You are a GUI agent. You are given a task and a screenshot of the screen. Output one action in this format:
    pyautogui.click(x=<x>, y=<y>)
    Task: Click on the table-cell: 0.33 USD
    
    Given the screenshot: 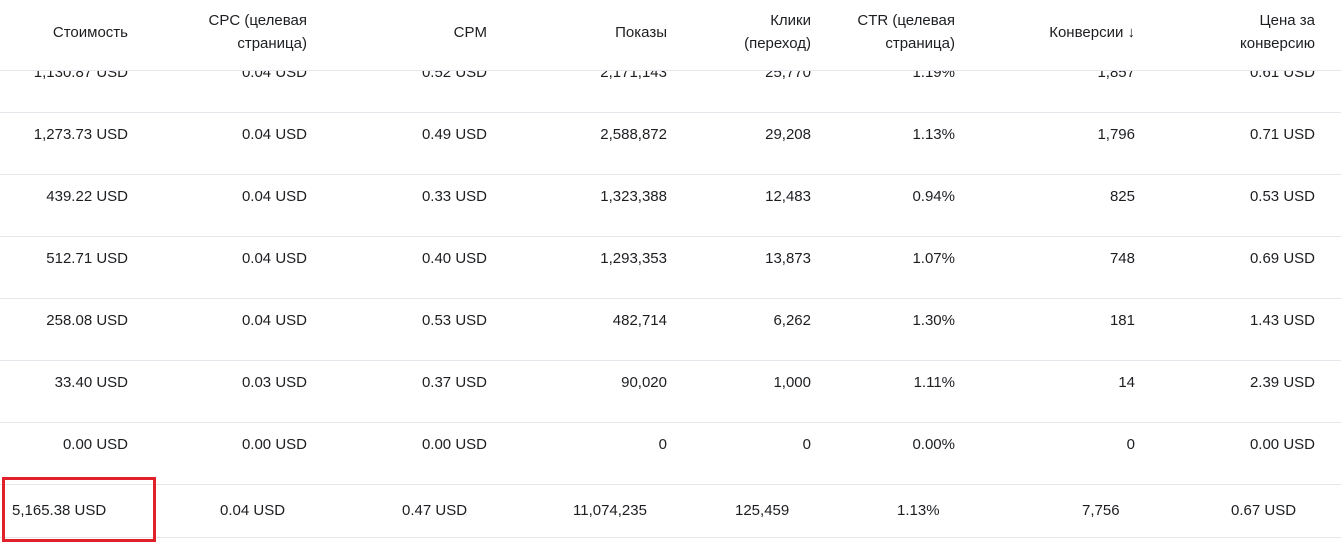 What is the action you would take?
    pyautogui.click(x=454, y=196)
    